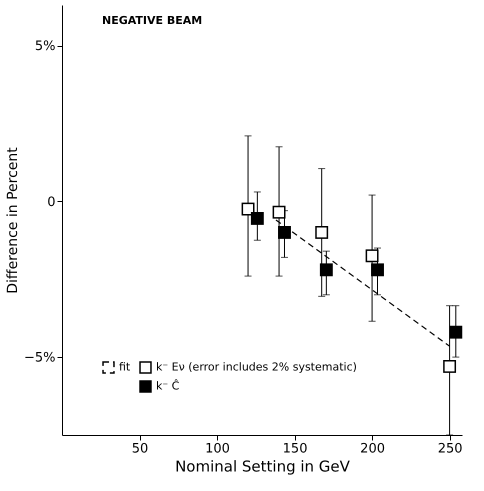 The width and height of the screenshot is (484, 491). I want to click on x-tick-label: 50, so click(140, 449).